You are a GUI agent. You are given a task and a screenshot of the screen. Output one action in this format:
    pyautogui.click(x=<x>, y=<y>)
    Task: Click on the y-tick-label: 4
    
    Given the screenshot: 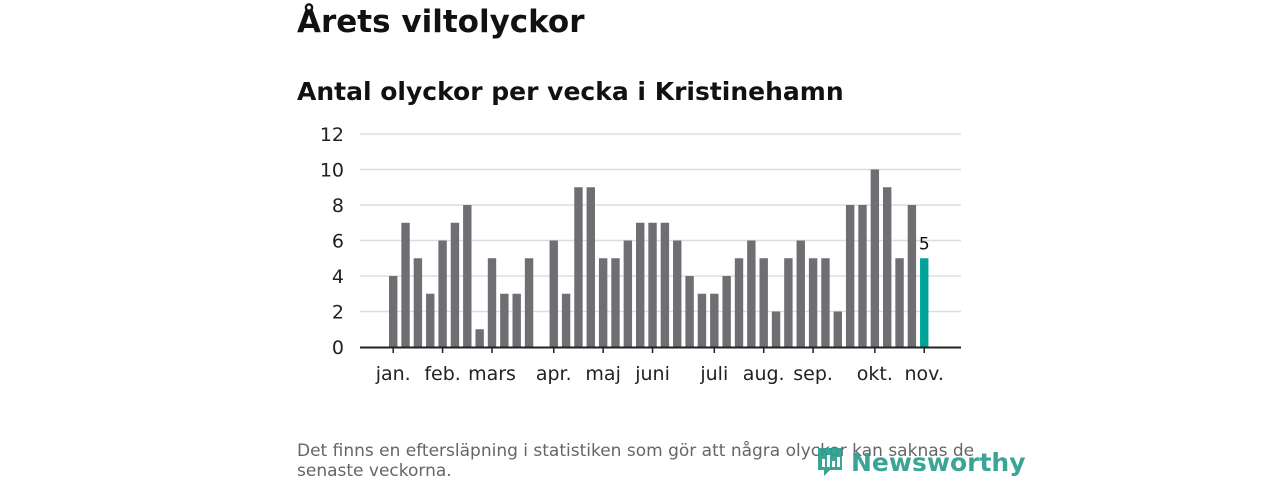 What is the action you would take?
    pyautogui.click(x=338, y=277)
    